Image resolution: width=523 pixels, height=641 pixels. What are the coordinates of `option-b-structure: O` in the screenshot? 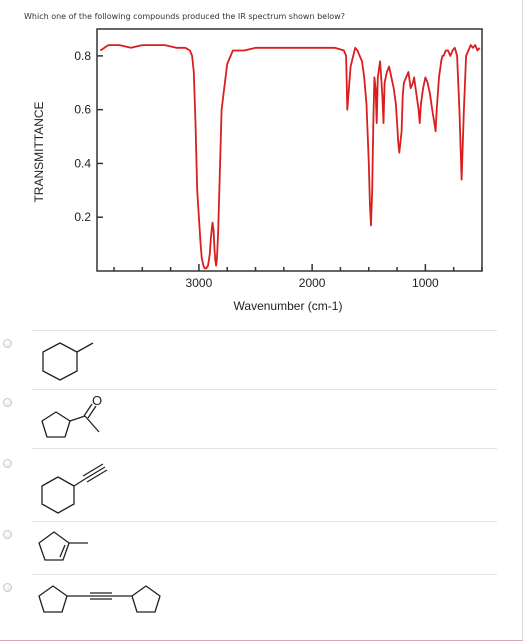 It's located at (71, 415).